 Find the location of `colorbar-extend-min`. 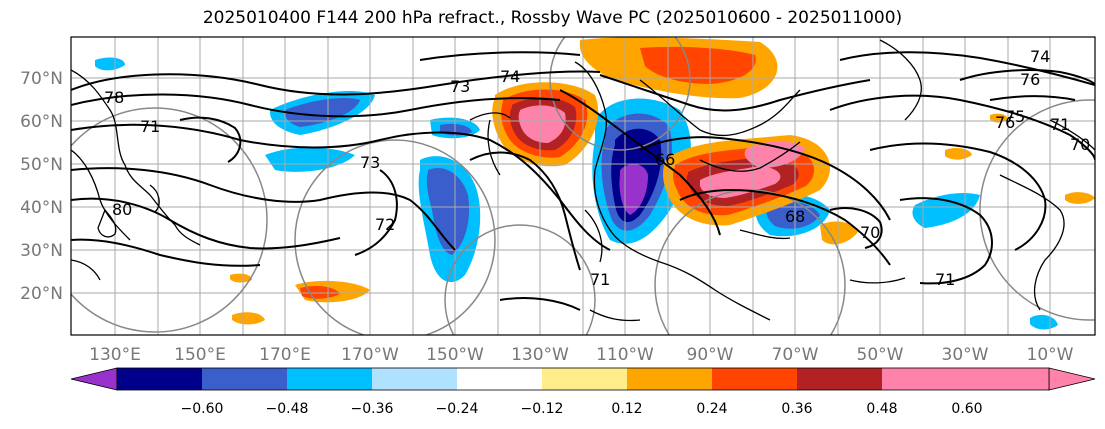

colorbar-extend-min is located at coordinates (94, 379).